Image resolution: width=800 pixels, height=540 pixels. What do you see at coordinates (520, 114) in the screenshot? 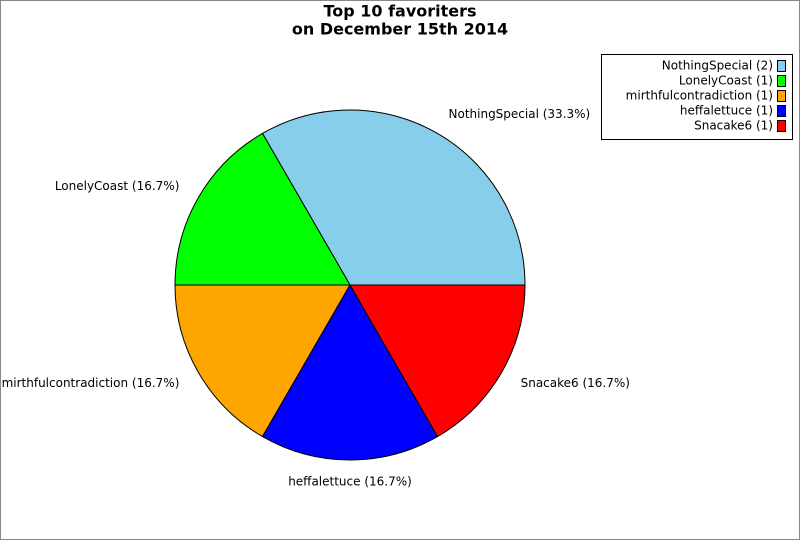
I see `slice-label: NothingSpecial (33.3%)` at bounding box center [520, 114].